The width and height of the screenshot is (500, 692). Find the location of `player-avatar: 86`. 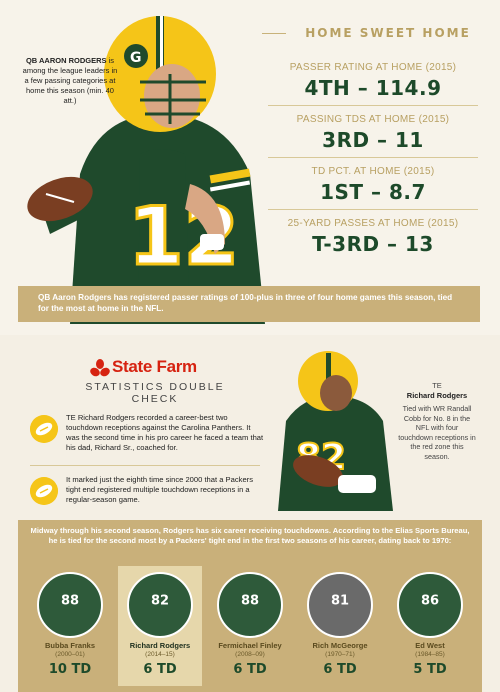

player-avatar: 86 is located at coordinates (430, 605).